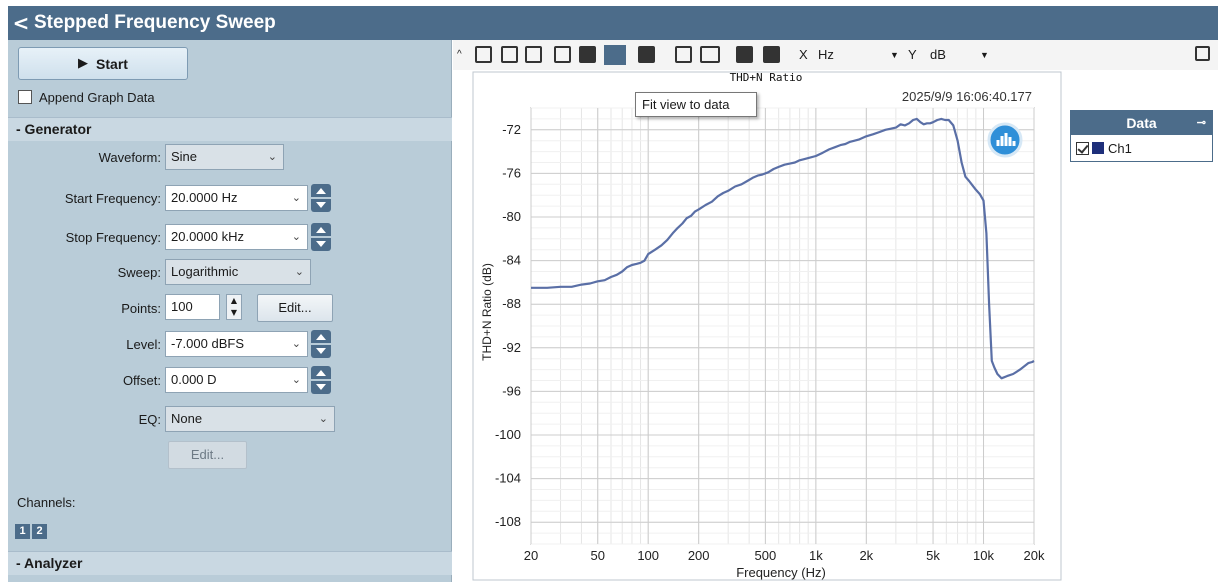  What do you see at coordinates (321, 344) in the screenshot?
I see `level-stepper` at bounding box center [321, 344].